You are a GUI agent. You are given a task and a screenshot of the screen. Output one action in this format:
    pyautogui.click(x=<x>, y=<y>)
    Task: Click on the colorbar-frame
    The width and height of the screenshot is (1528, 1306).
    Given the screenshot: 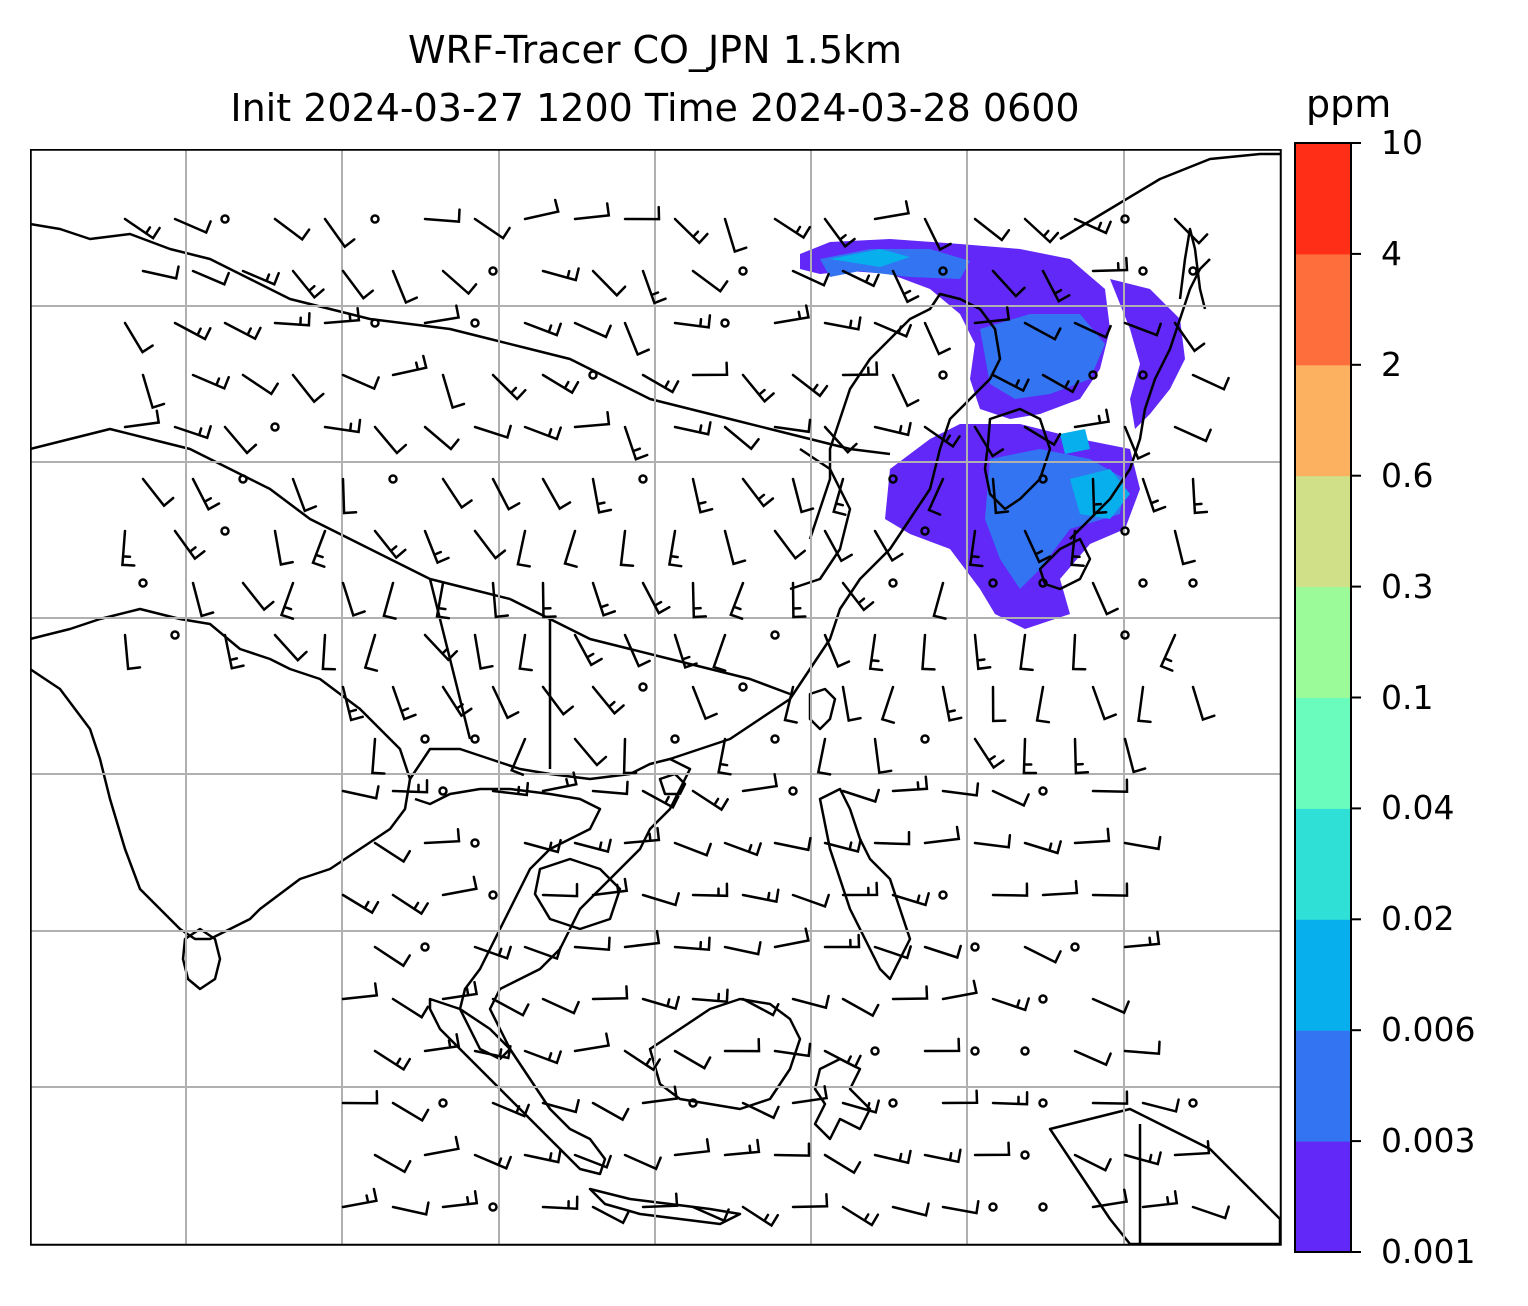 What is the action you would take?
    pyautogui.click(x=1323, y=697)
    